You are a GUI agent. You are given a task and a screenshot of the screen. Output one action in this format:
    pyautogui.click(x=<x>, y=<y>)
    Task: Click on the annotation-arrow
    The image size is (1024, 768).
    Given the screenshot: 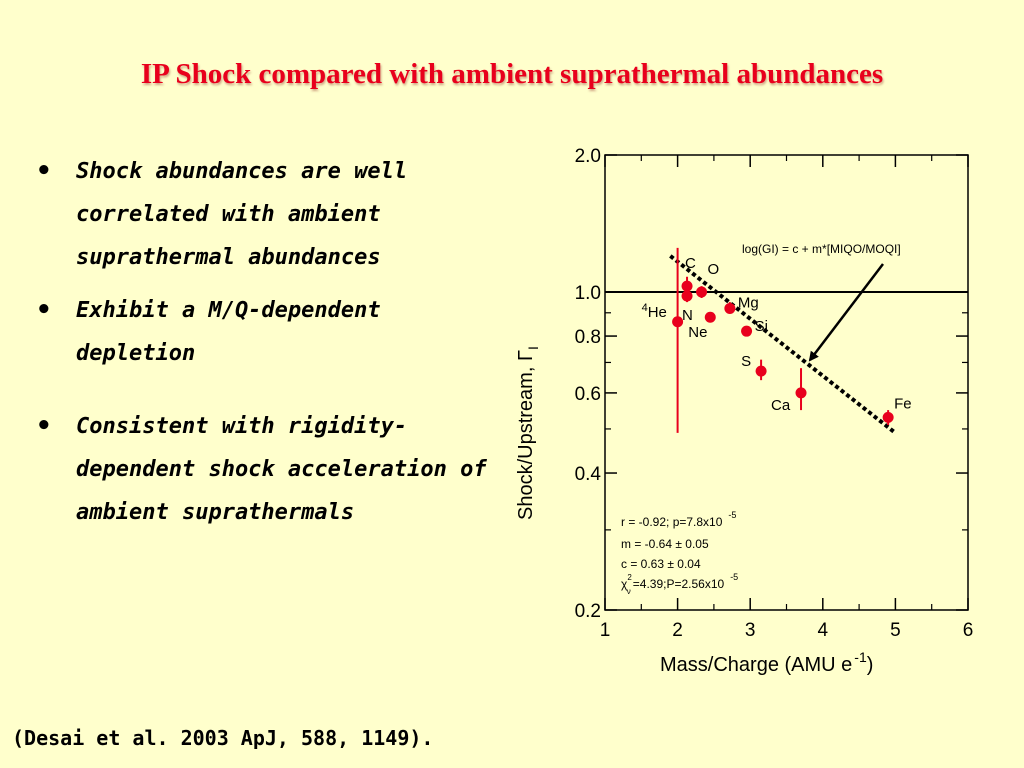 What is the action you would take?
    pyautogui.click(x=846, y=312)
    